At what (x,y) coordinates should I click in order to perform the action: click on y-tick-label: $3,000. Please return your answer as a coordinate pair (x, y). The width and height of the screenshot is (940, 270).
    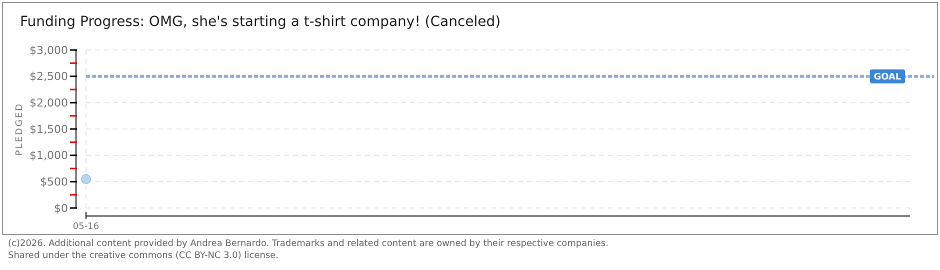
    Looking at the image, I should click on (49, 50).